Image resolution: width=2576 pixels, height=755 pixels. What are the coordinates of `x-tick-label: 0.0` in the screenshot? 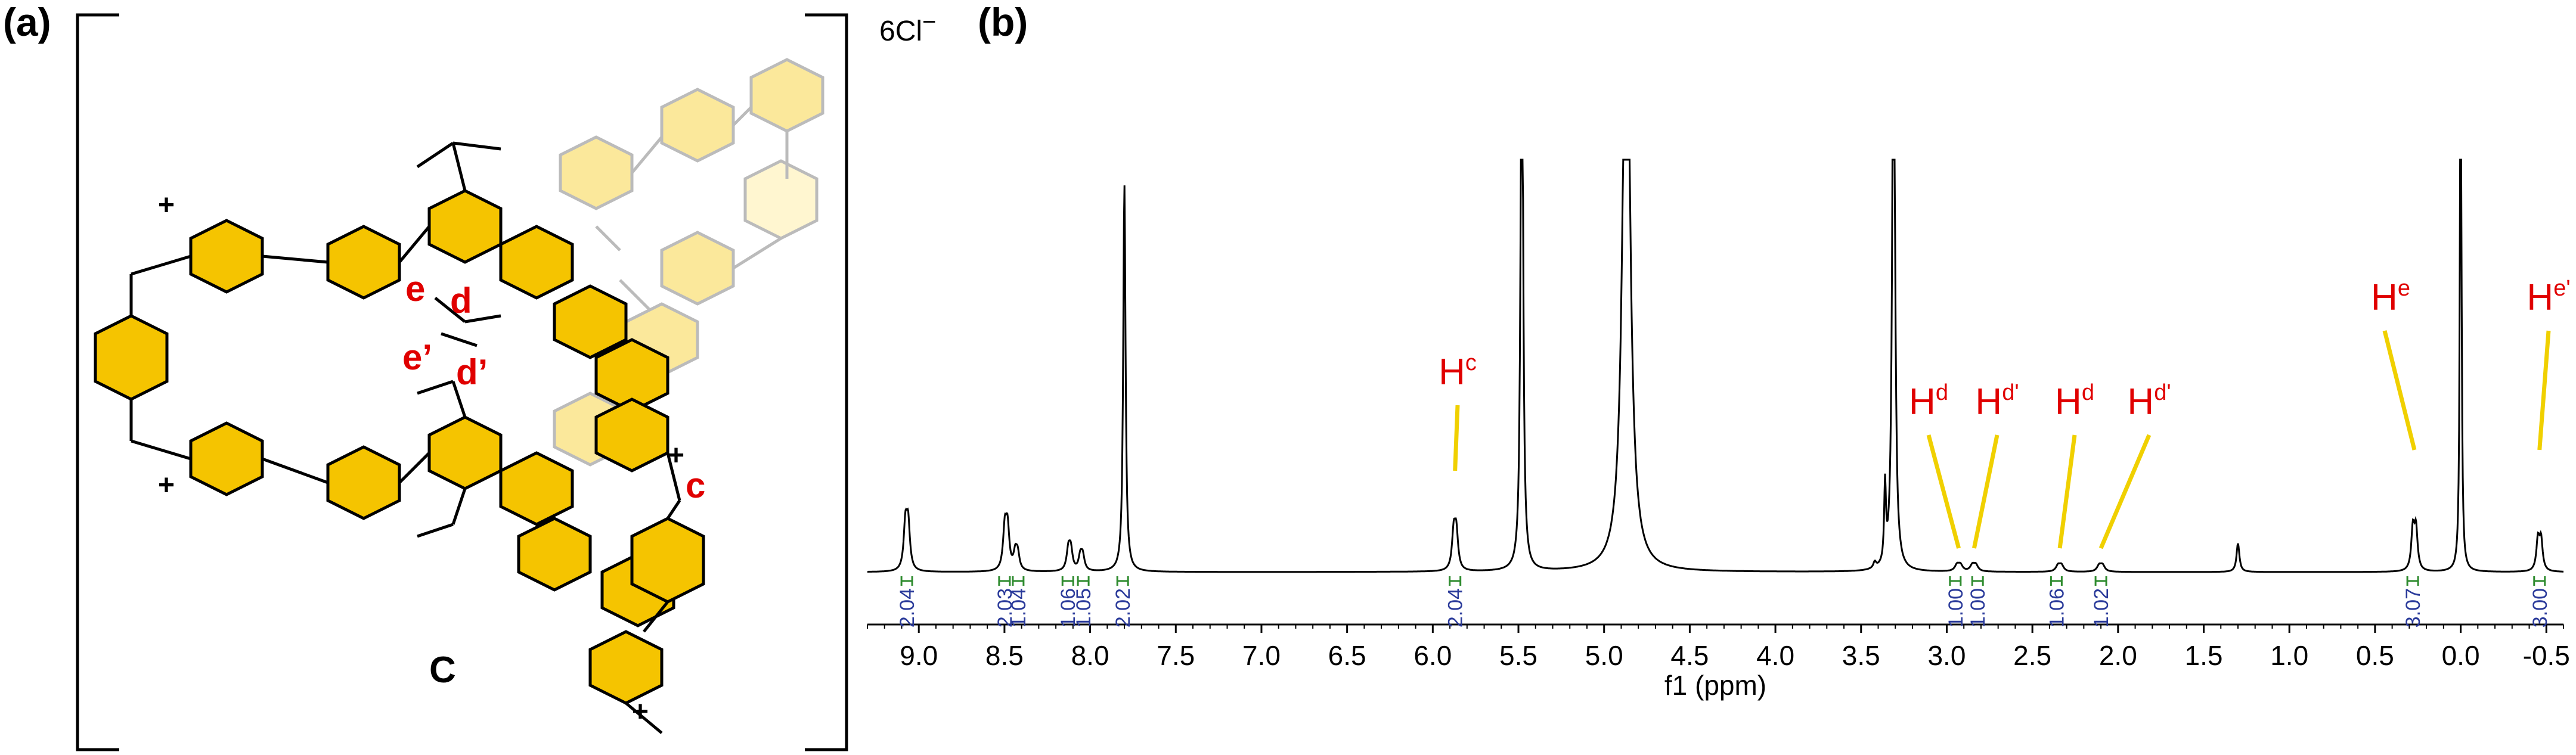 It's located at (2461, 655).